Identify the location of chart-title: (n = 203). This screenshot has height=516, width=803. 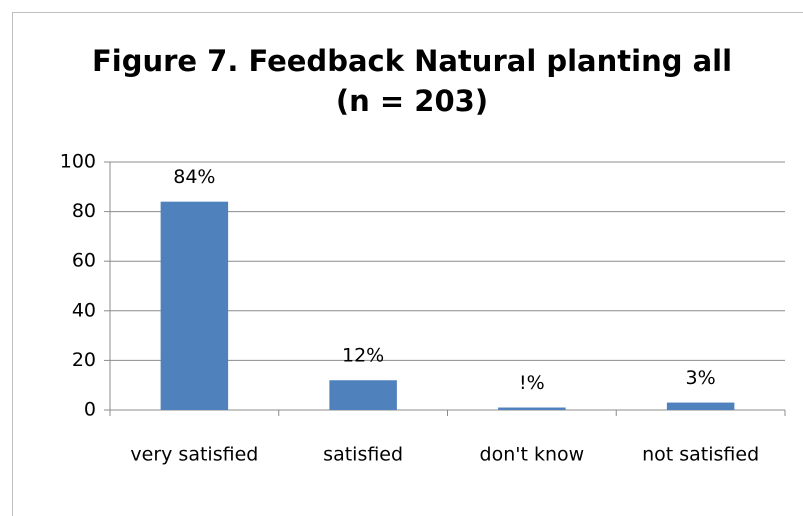
(412, 101).